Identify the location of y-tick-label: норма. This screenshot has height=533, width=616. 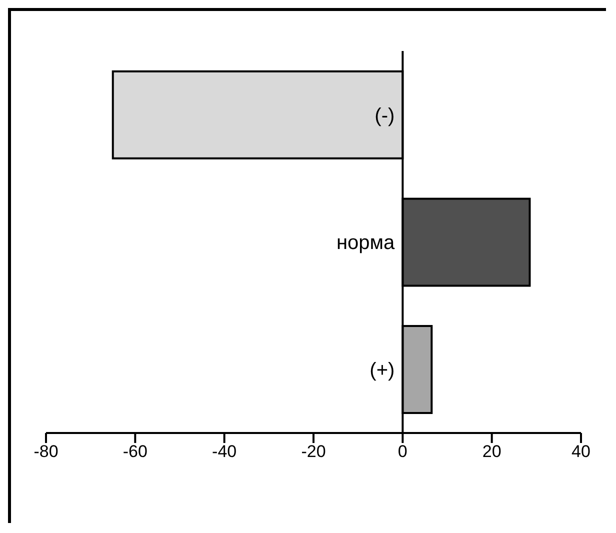
(366, 243).